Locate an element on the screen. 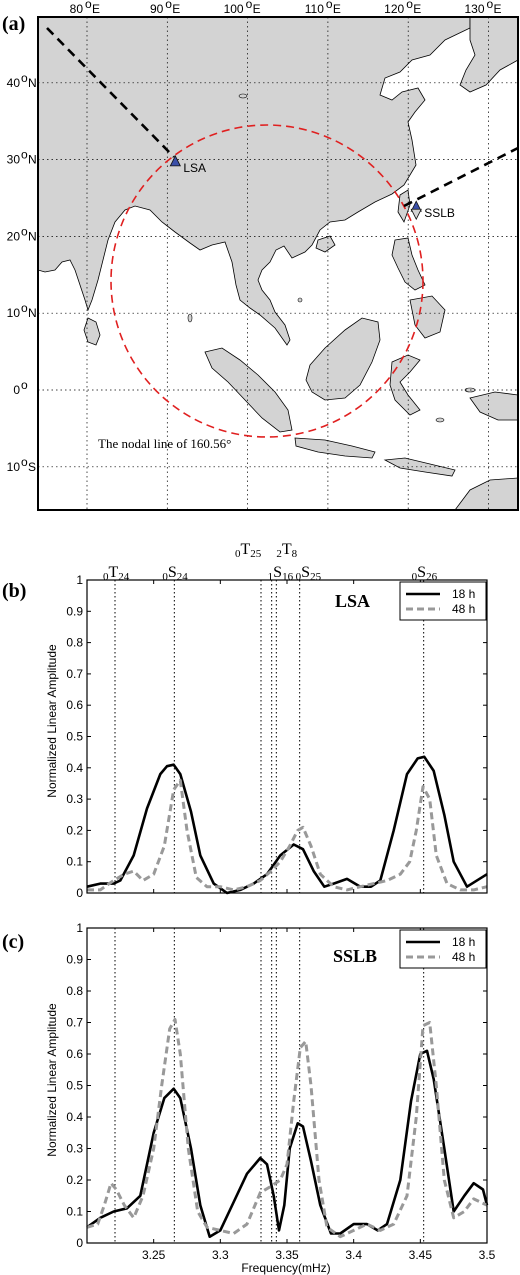  x-tick-label: 3.3 is located at coordinates (220, 1255).